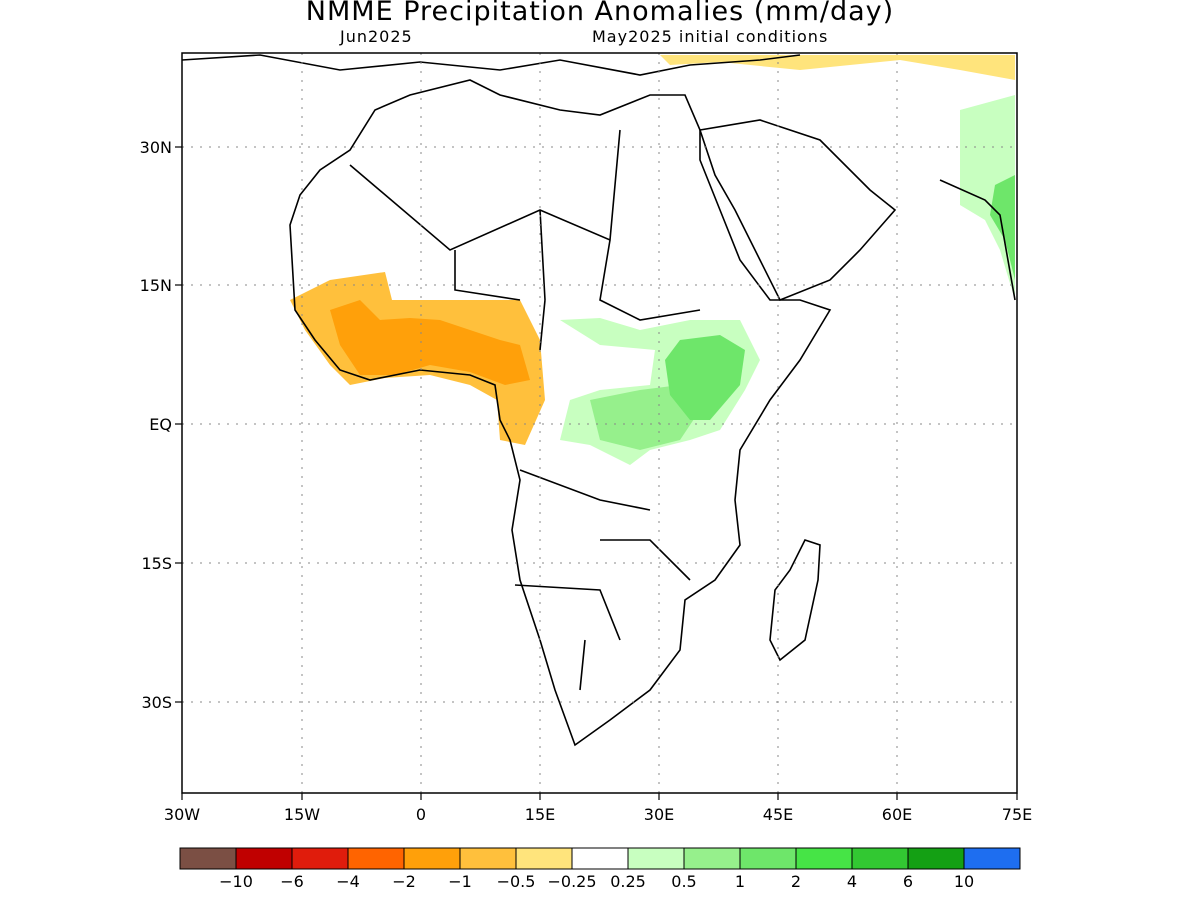 This screenshot has width=1200, height=900. What do you see at coordinates (964, 881) in the screenshot?
I see `colorbar-label: 10` at bounding box center [964, 881].